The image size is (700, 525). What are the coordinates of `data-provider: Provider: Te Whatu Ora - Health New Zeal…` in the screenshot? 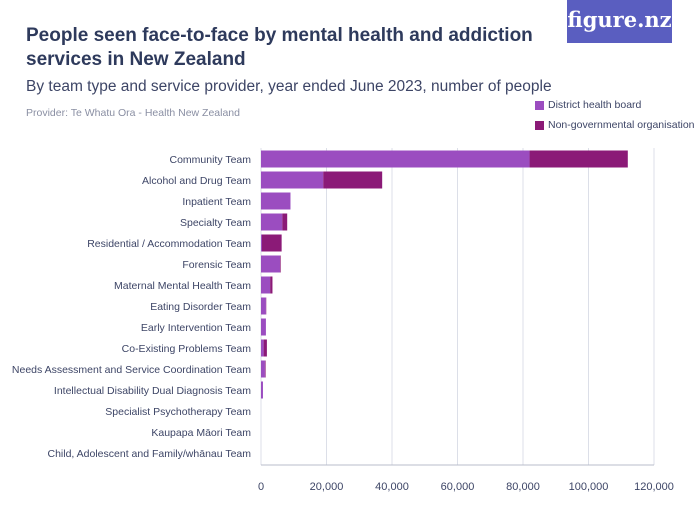 It's located at (133, 113).